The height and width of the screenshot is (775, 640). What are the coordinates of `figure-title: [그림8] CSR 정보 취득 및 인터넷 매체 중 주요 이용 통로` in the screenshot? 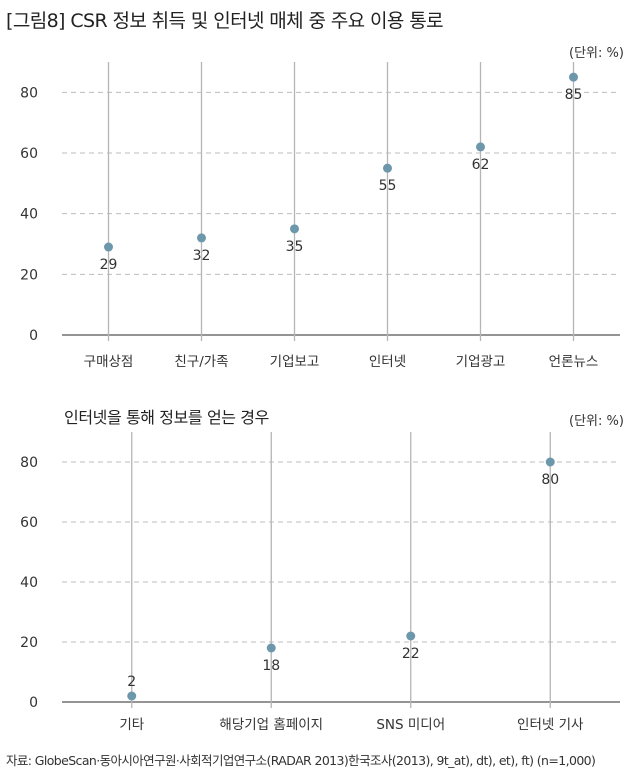 It's located at (225, 21).